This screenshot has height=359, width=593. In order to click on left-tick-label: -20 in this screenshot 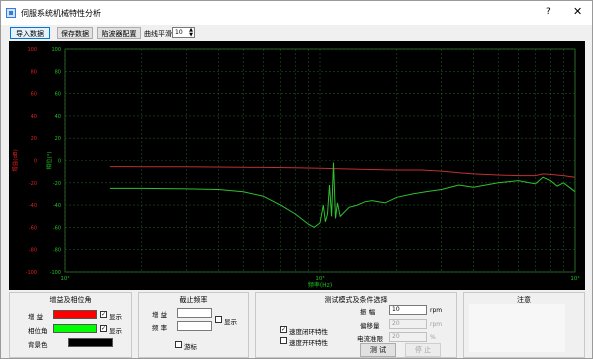, I will do `click(33, 184)`.